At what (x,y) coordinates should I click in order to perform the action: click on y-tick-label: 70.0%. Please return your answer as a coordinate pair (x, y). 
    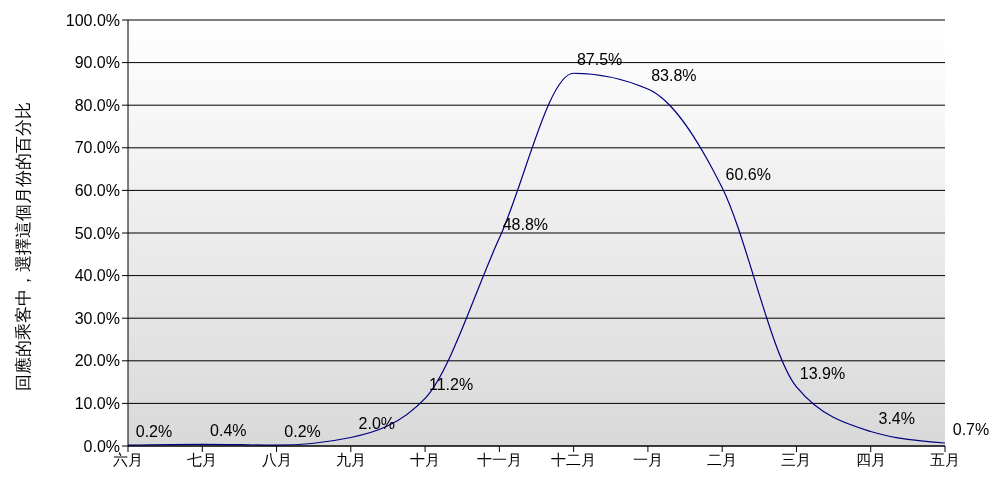
    Looking at the image, I should click on (97, 148).